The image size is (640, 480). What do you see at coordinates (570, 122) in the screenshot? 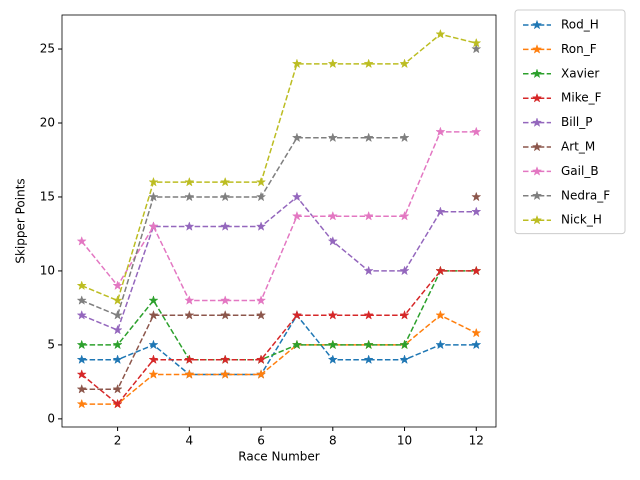
I see `legend-box` at bounding box center [570, 122].